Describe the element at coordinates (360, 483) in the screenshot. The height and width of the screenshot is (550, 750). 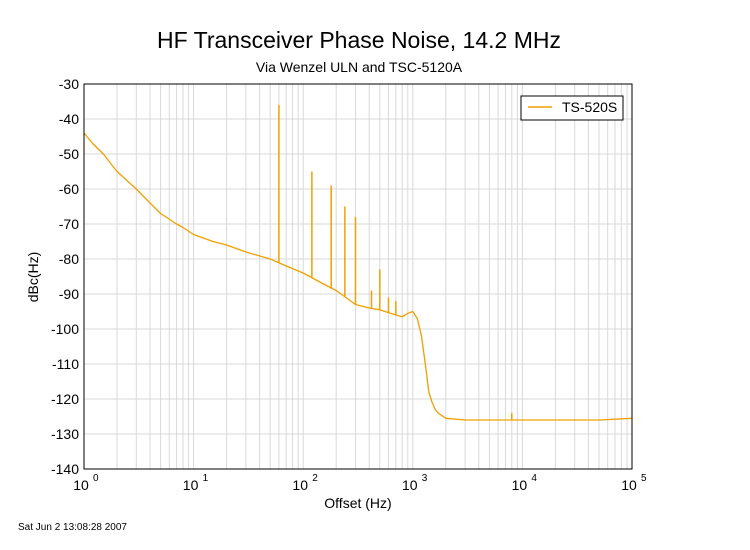
I see `x-tick-labels: 10 0 10 1 10 2 10 3 10 4 10 5` at that location.